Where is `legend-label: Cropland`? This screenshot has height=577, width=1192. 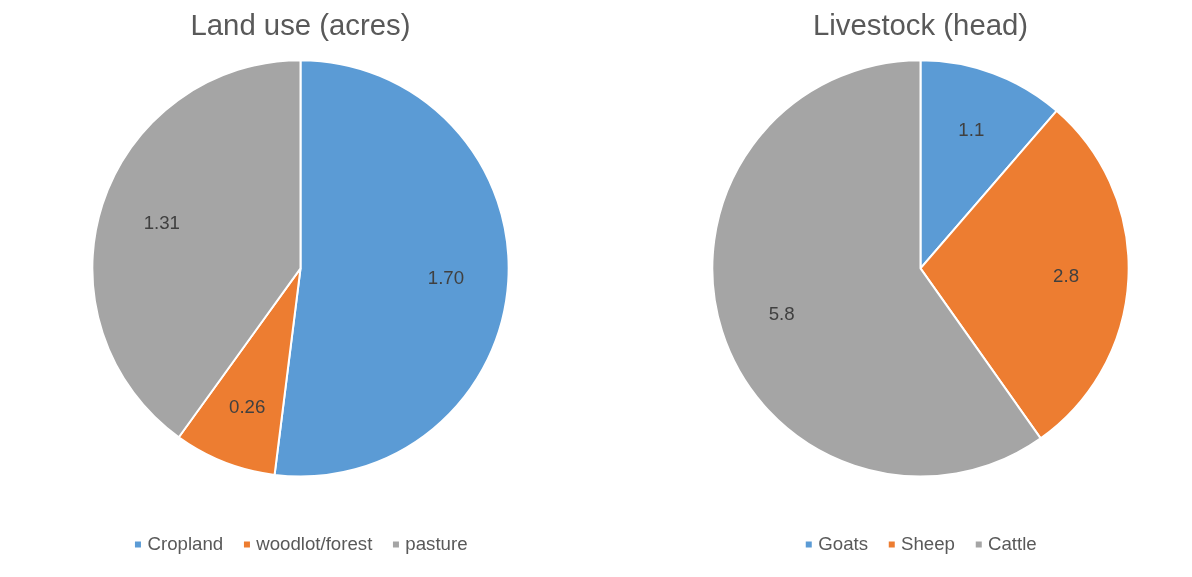 legend-label: Cropland is located at coordinates (185, 544).